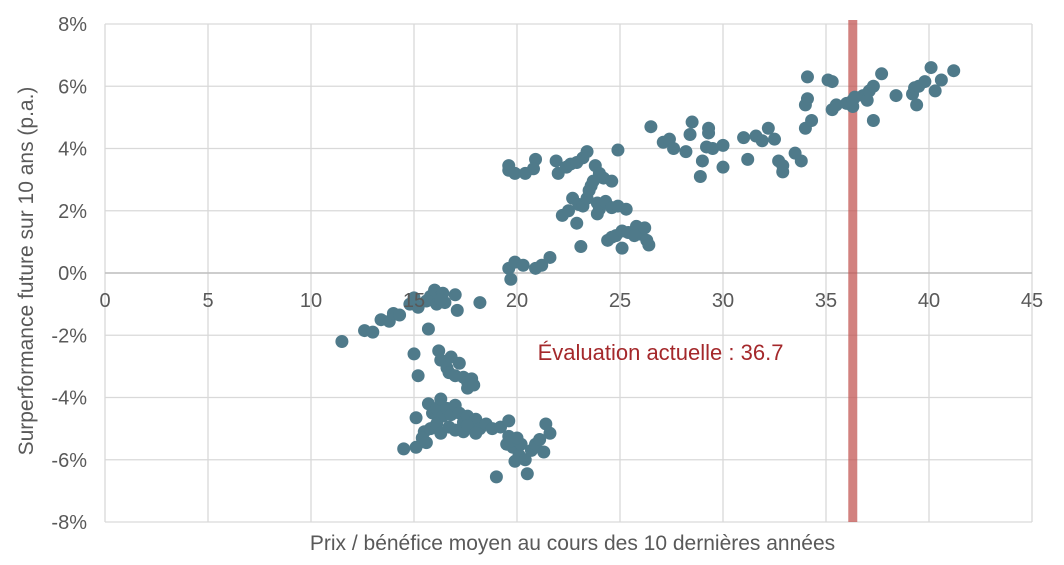  Describe the element at coordinates (69, 336) in the screenshot. I see `y-tick-label: -2%` at that location.